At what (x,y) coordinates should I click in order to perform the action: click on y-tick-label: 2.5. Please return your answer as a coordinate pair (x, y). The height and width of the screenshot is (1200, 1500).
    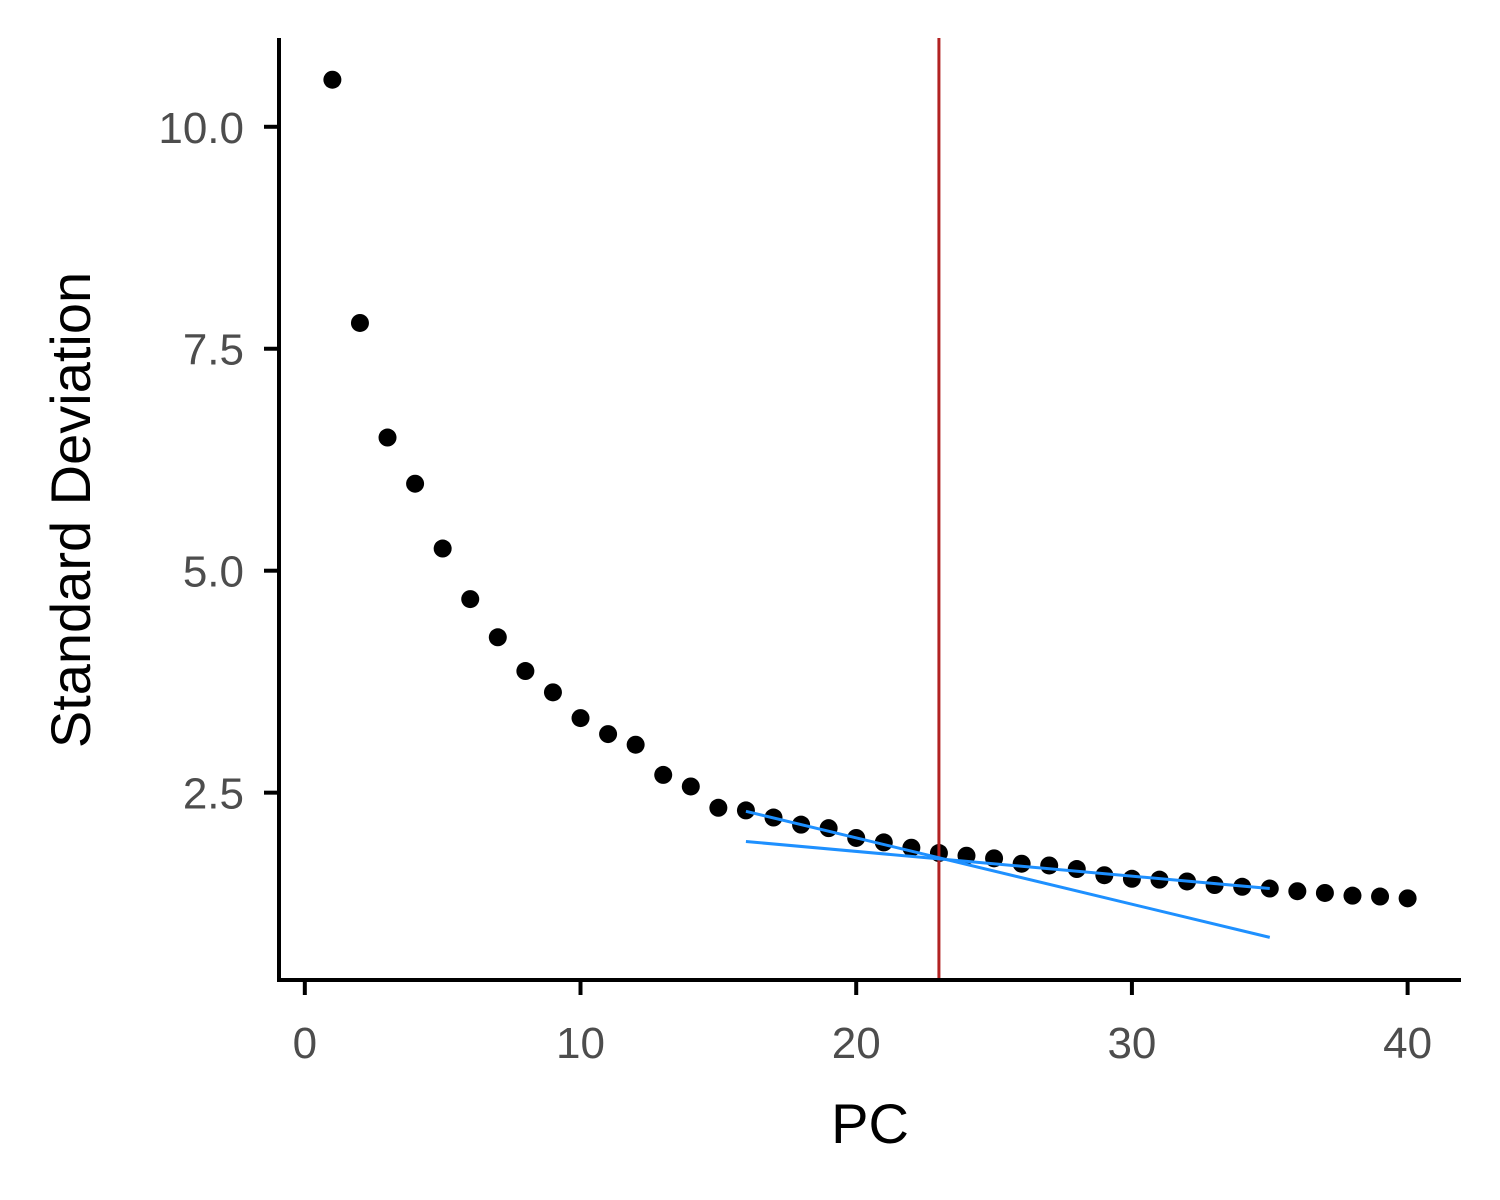
    Looking at the image, I should click on (213, 794).